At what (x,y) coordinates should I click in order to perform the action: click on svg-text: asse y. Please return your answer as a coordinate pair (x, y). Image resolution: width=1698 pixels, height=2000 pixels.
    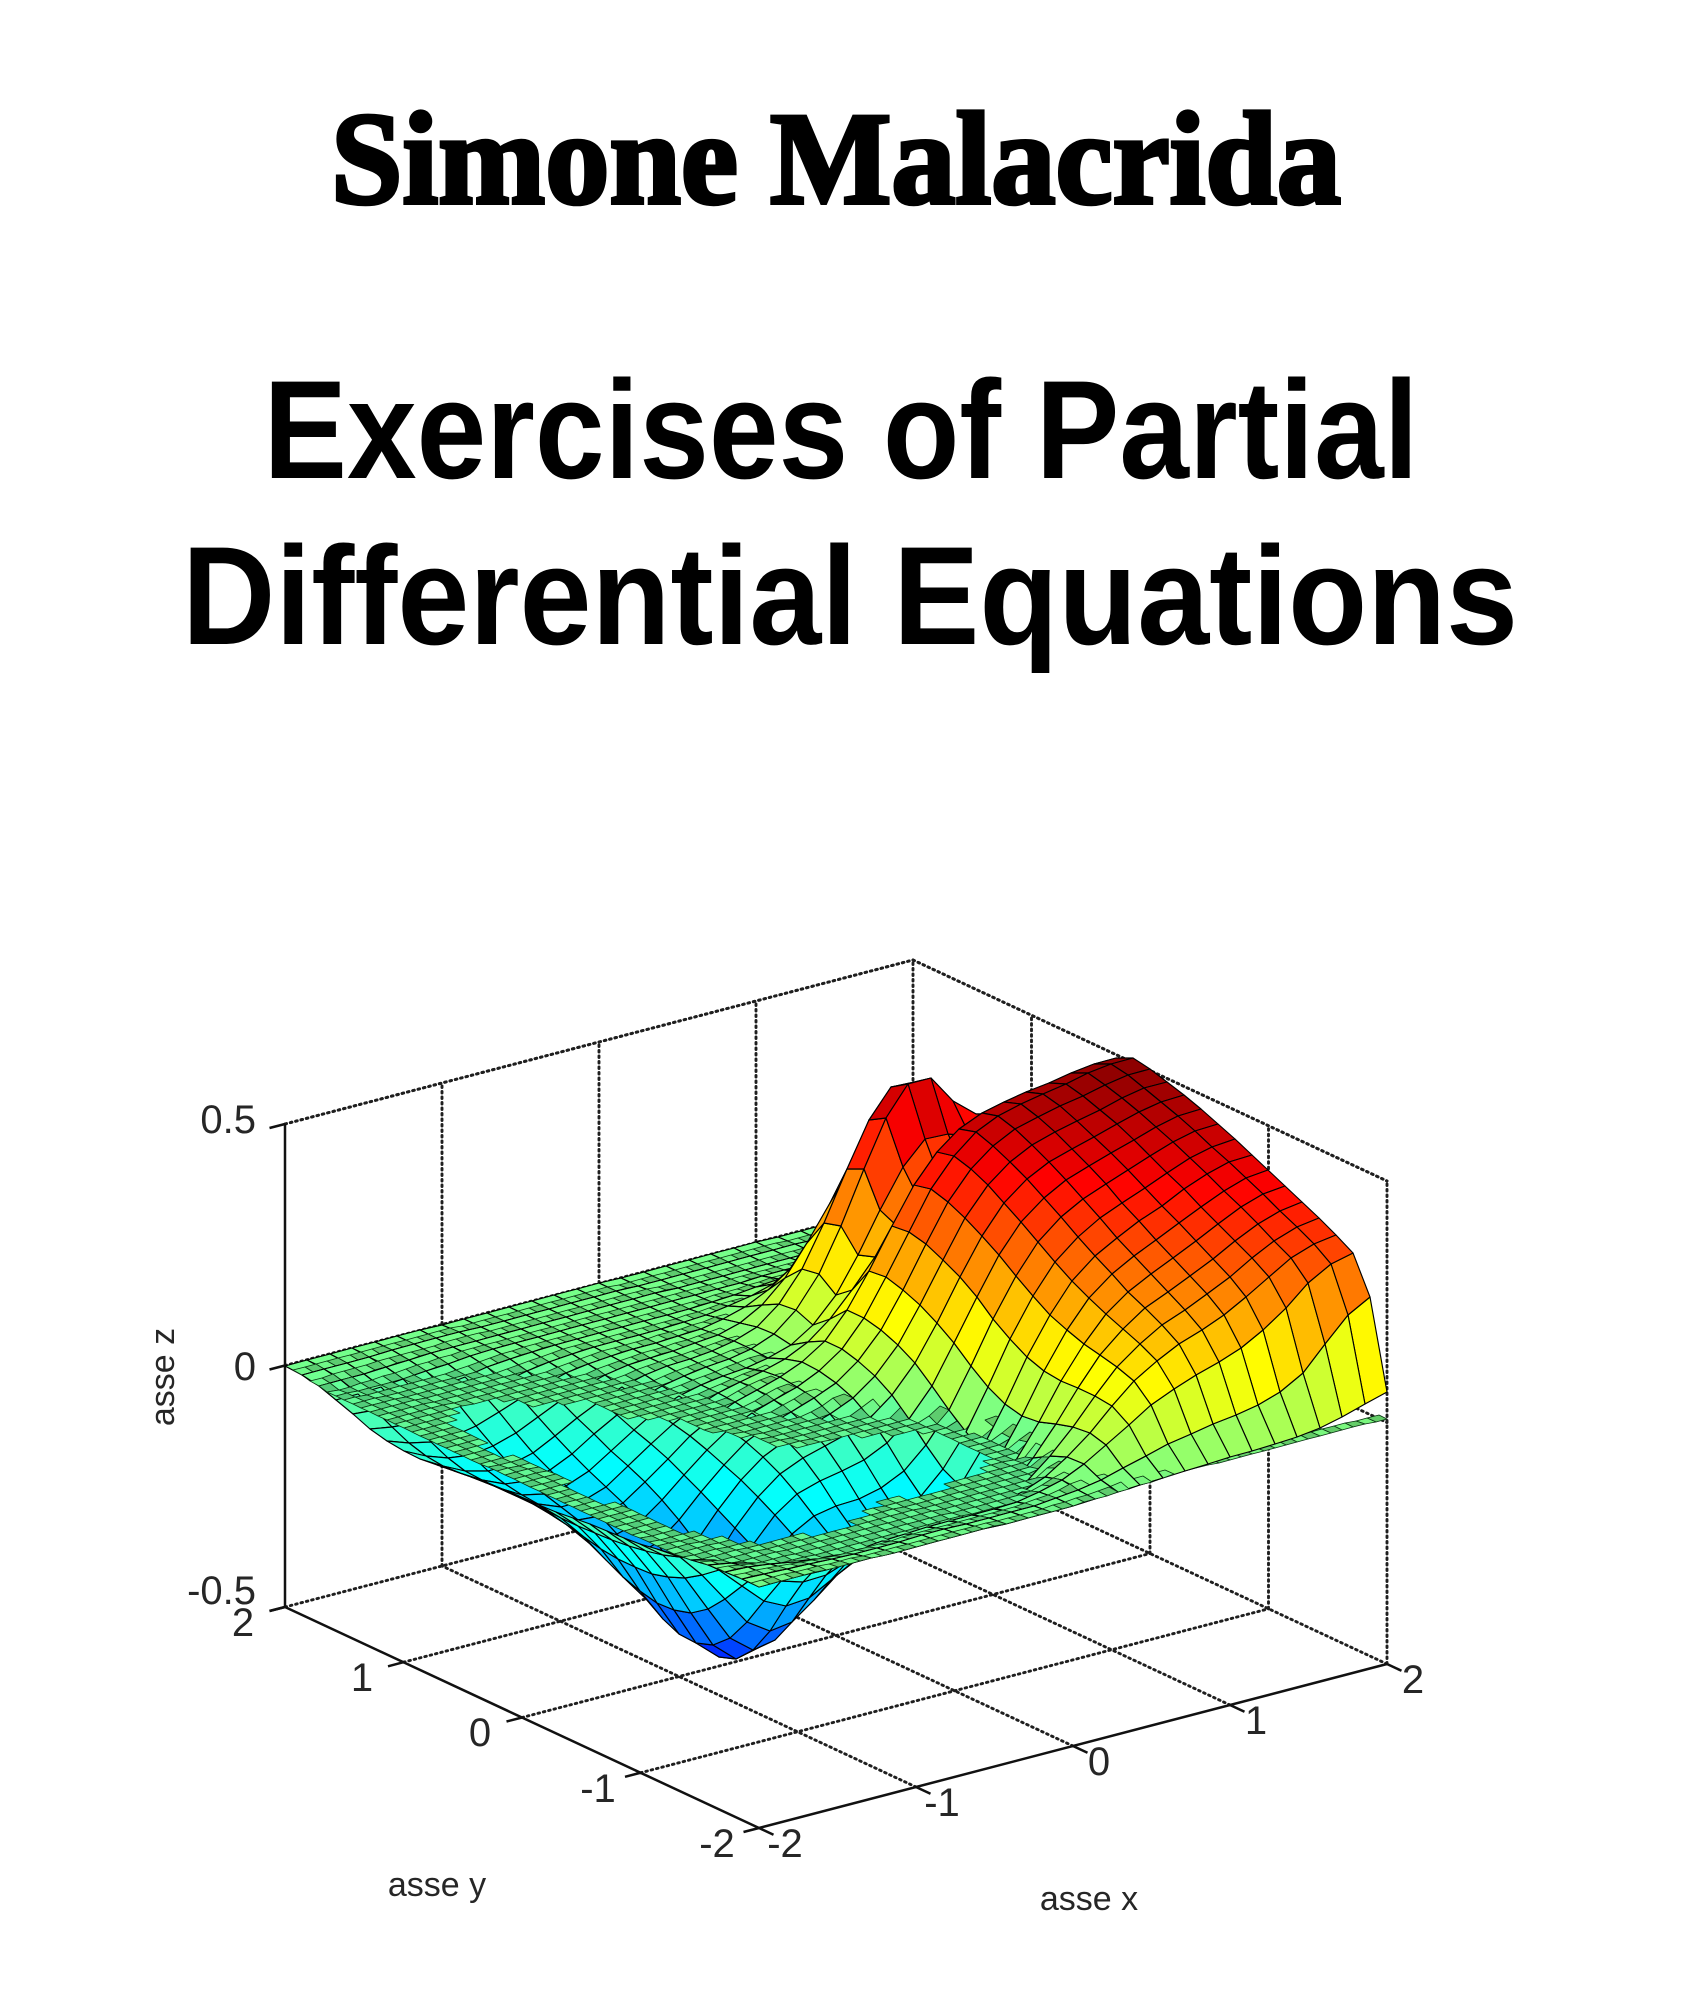
    Looking at the image, I should click on (437, 1885).